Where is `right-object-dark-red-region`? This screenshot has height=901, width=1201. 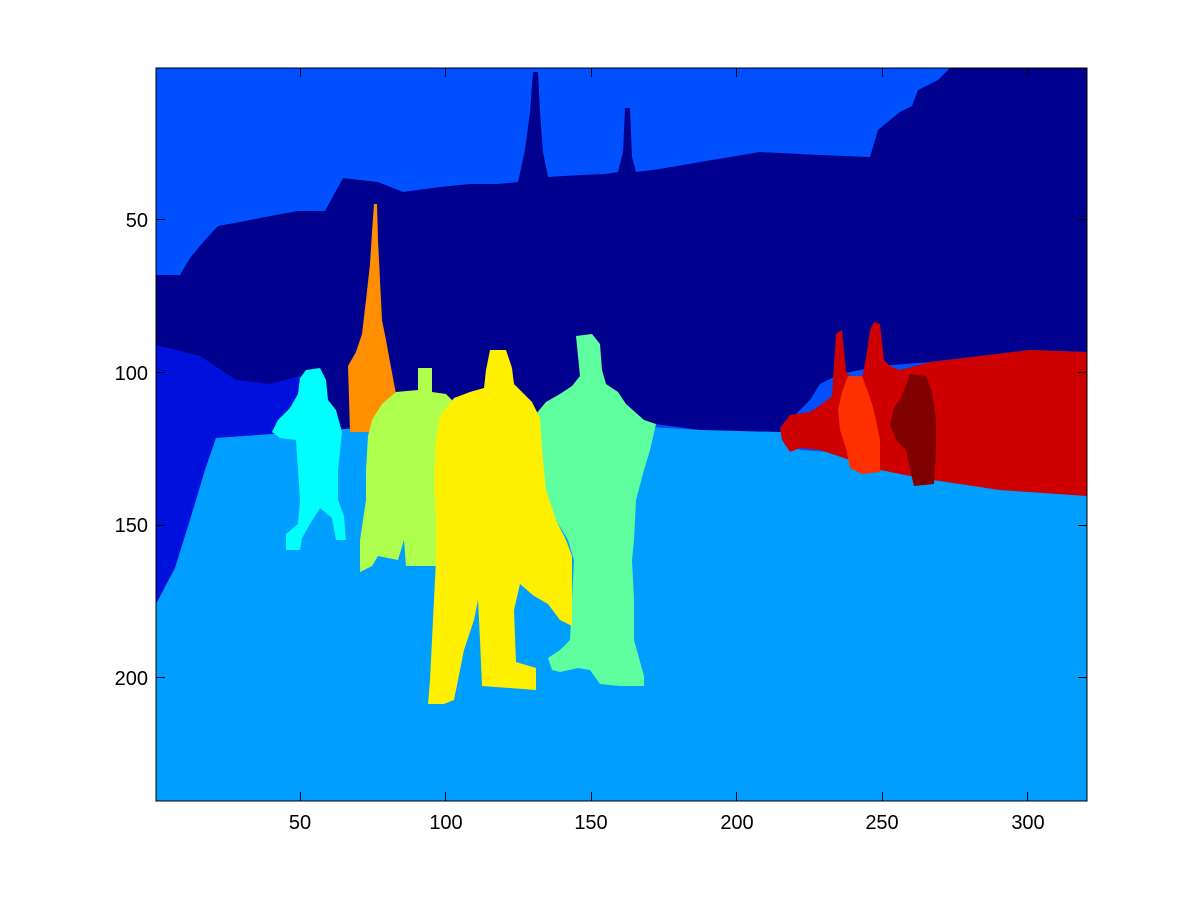 right-object-dark-red-region is located at coordinates (913, 430).